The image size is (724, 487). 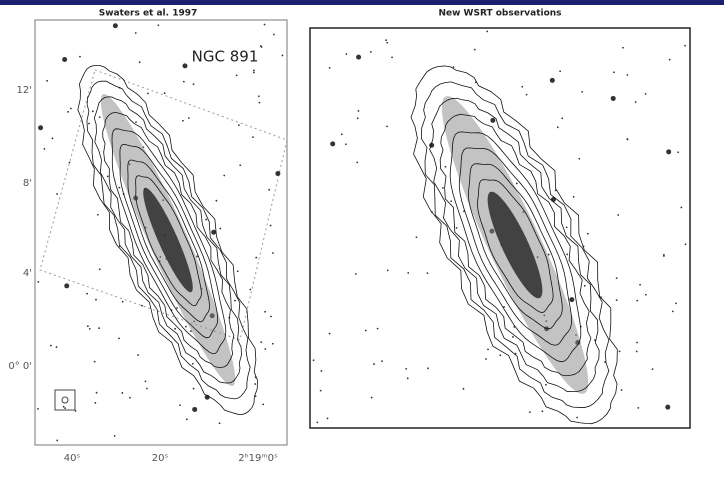 I want to click on beam-box, so click(x=65, y=400).